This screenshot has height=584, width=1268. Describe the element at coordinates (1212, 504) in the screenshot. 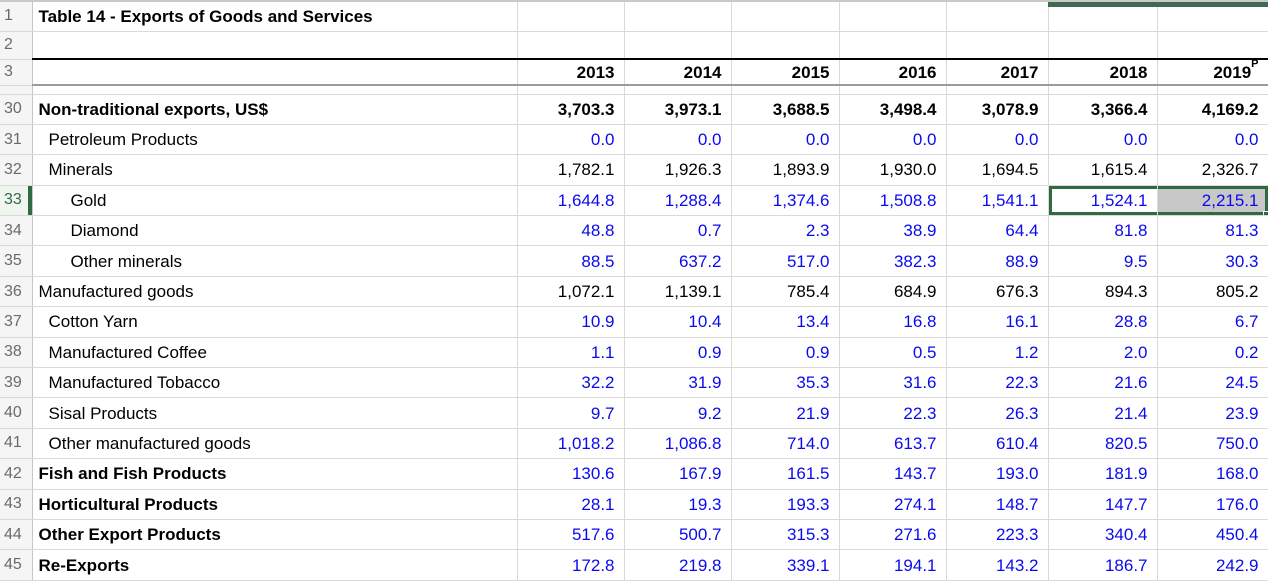

I see `cell-2019-row43: 176.0` at that location.